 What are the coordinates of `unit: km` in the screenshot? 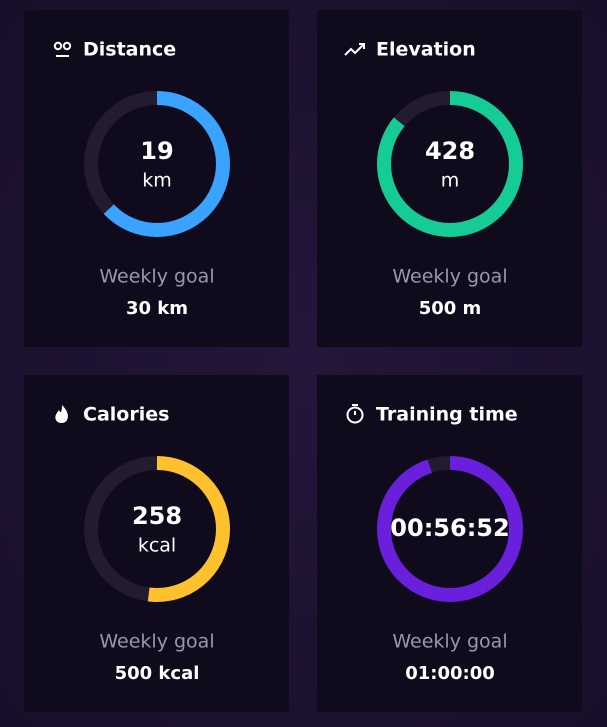 It's located at (157, 181).